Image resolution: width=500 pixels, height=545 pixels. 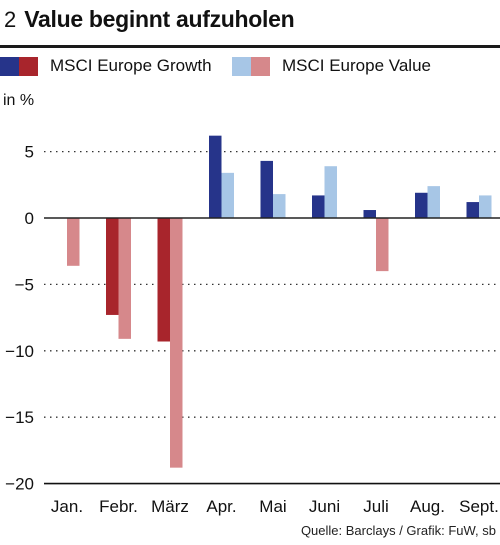 I want to click on y-tick-label: 5, so click(x=29, y=152).